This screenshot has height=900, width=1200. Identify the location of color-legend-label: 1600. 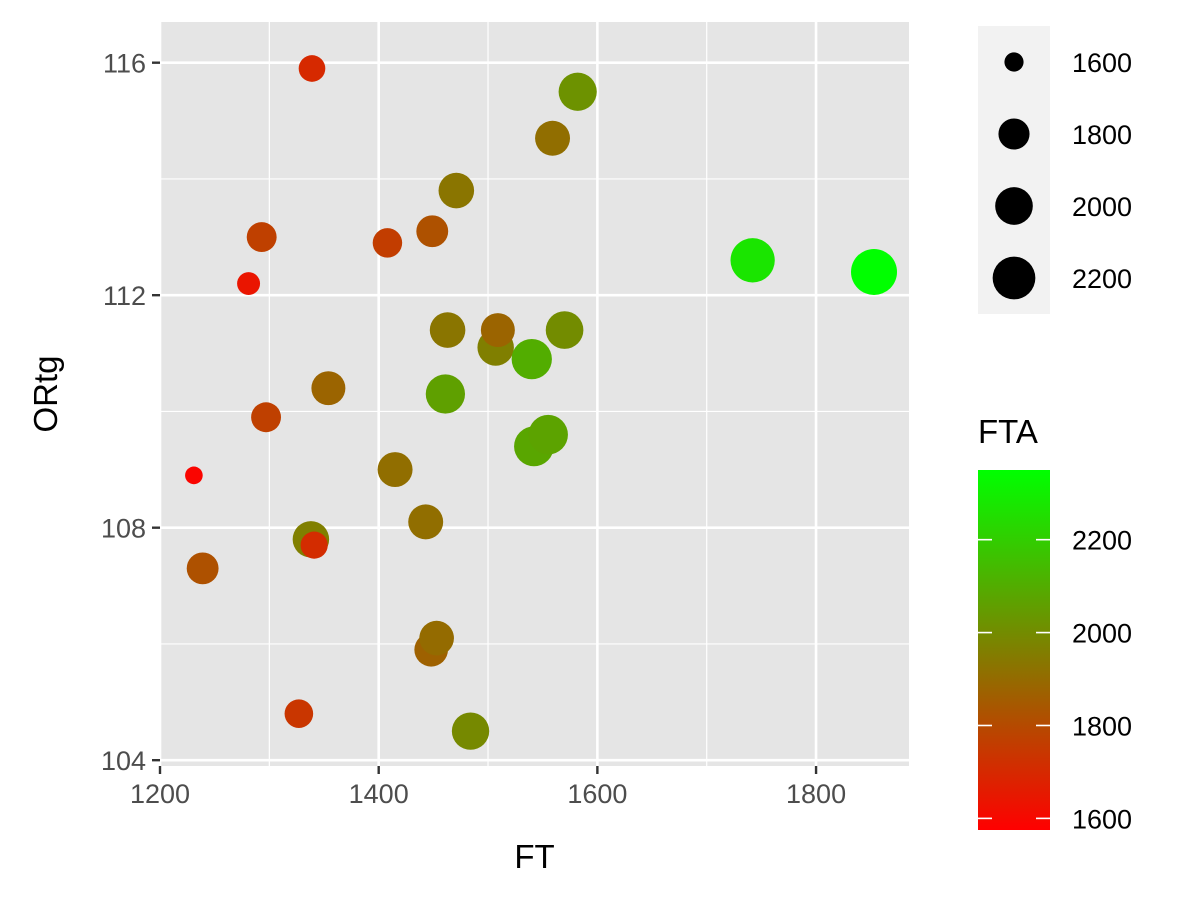
(1102, 819).